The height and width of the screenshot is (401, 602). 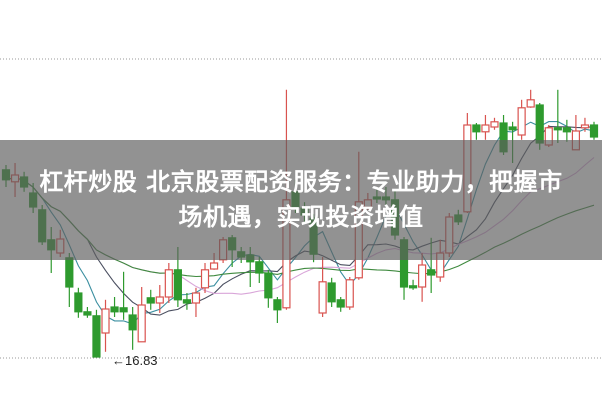 What do you see at coordinates (301, 182) in the screenshot?
I see `headline-line-1: 杠杆炒股 北京股票配资服务：专业助力，把握市` at bounding box center [301, 182].